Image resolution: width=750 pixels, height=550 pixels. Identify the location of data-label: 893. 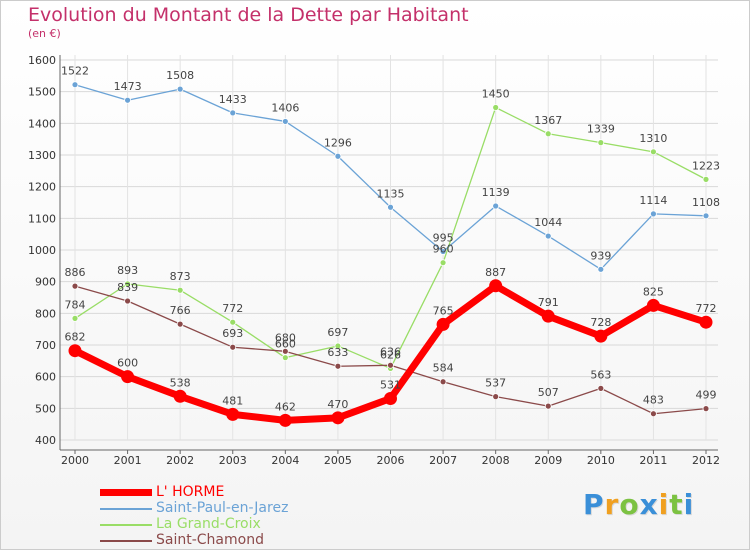
(127, 270).